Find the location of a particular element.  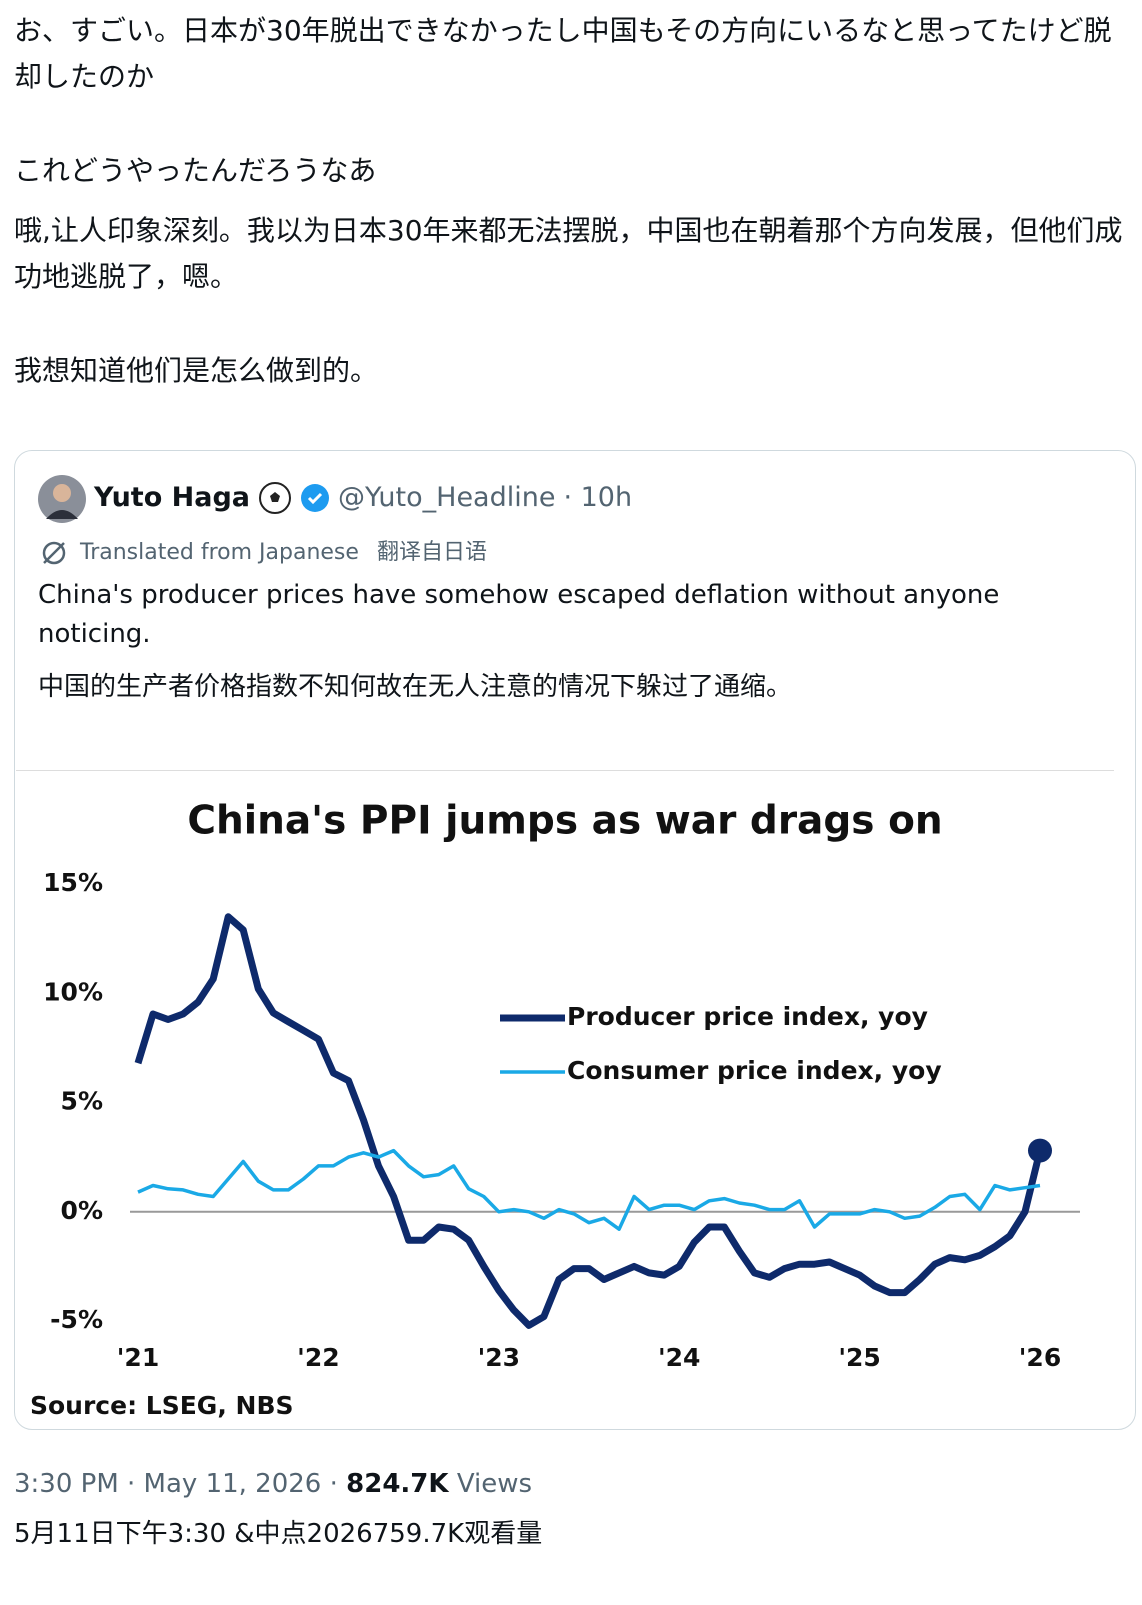

view-label: Views is located at coordinates (494, 1484).